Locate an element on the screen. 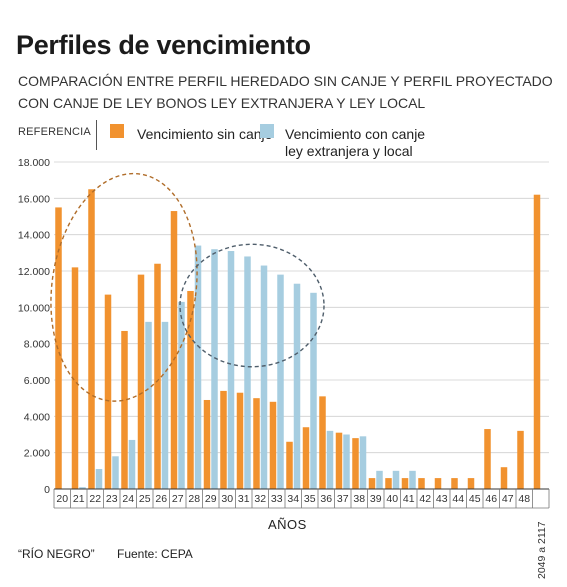 The image size is (567, 587). x-tick-label: 28 is located at coordinates (194, 499).